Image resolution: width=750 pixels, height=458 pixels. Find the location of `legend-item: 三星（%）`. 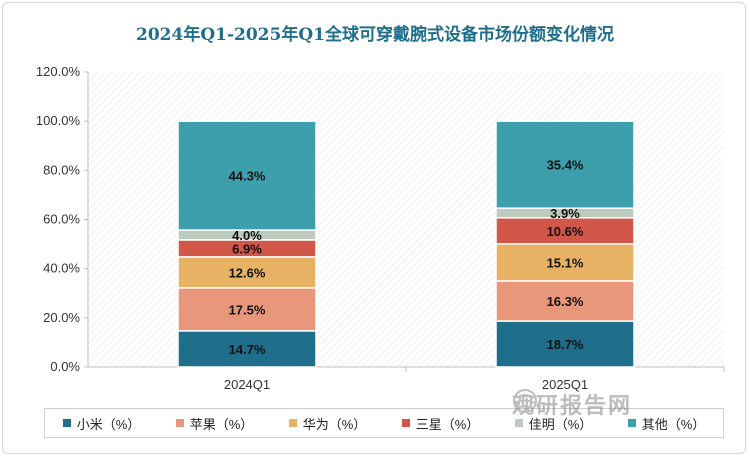

legend-item: 三星（%） is located at coordinates (440, 423).